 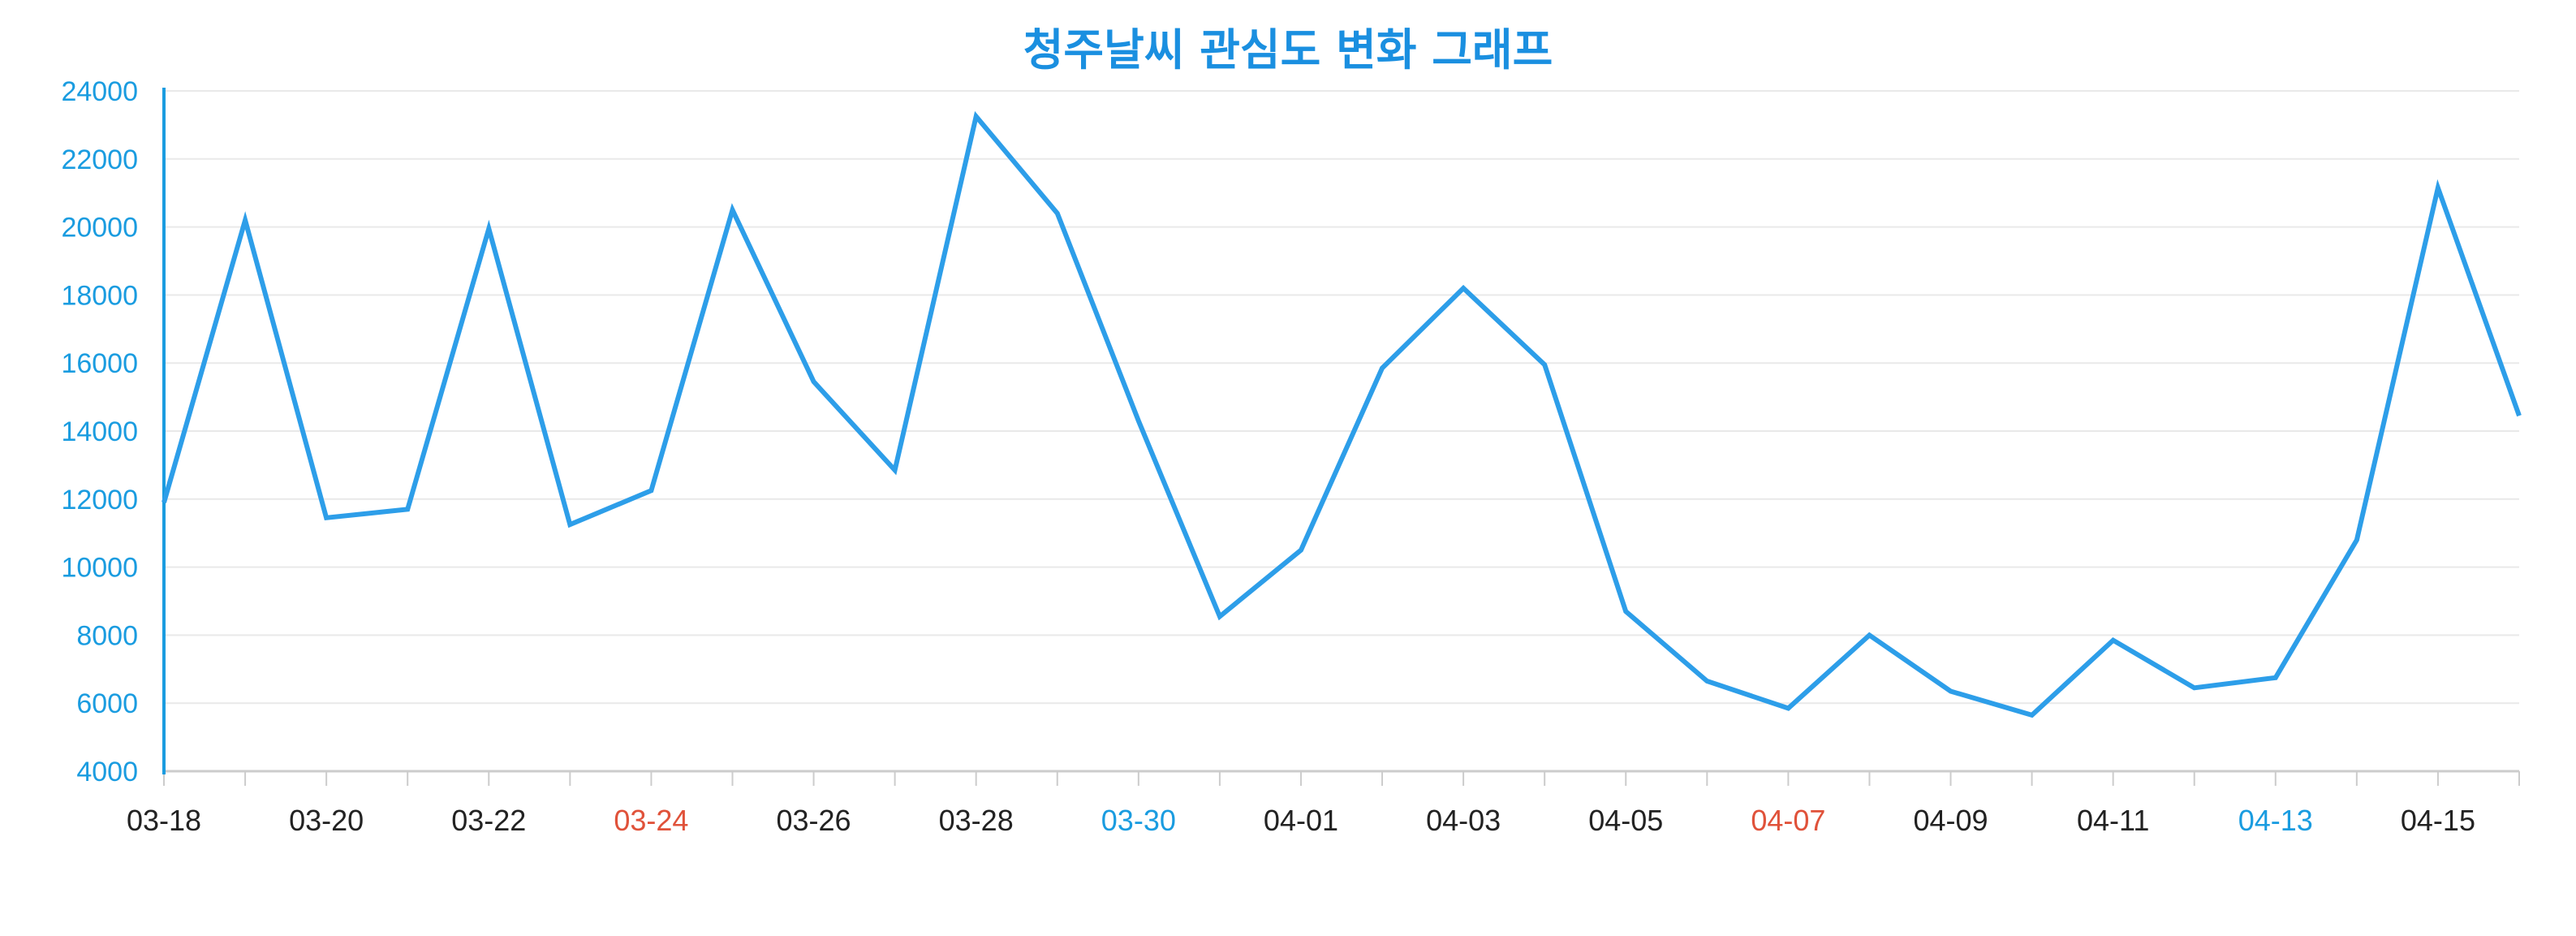 I want to click on x-tick-label: 03-22, so click(x=489, y=820).